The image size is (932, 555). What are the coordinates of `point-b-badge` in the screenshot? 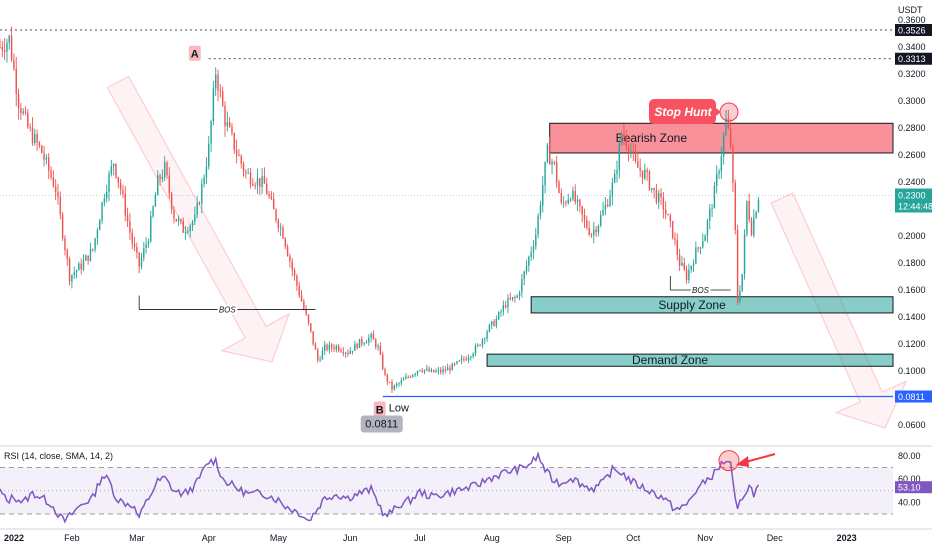 It's located at (379, 409).